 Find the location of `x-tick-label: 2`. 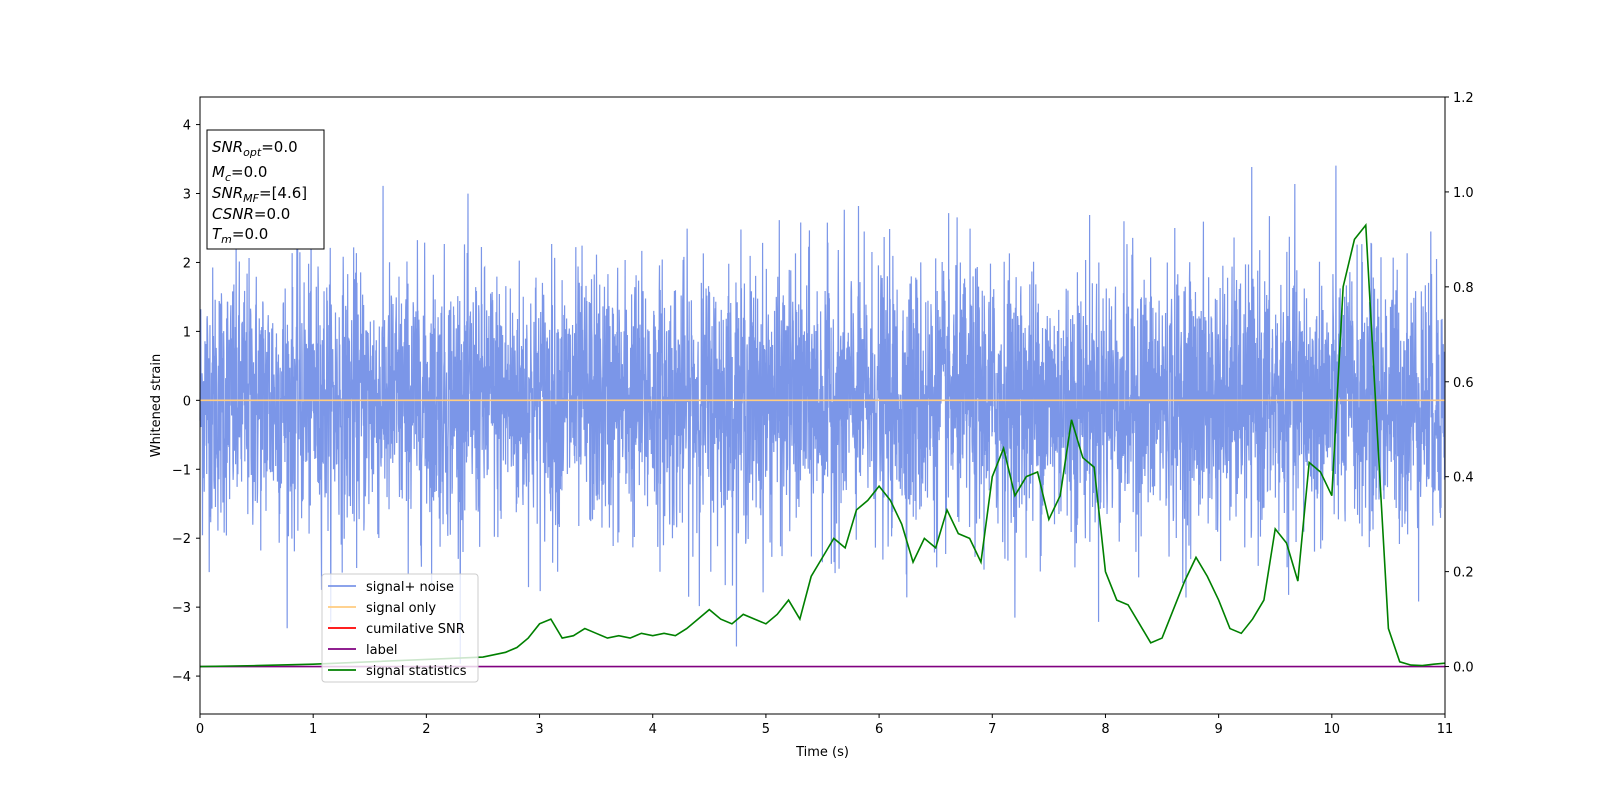

x-tick-label: 2 is located at coordinates (426, 729).